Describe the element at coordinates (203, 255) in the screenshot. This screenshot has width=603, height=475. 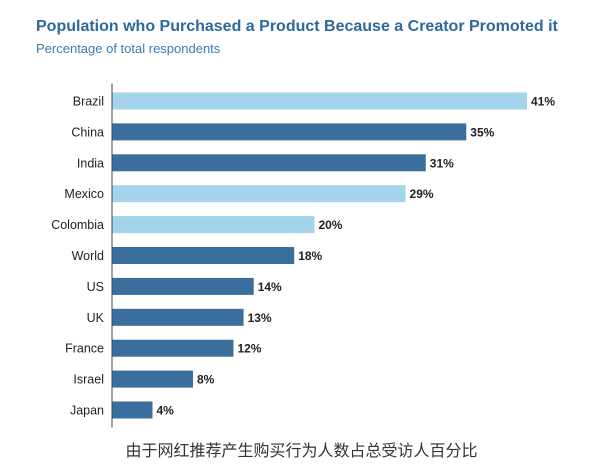
I see `bar-world` at that location.